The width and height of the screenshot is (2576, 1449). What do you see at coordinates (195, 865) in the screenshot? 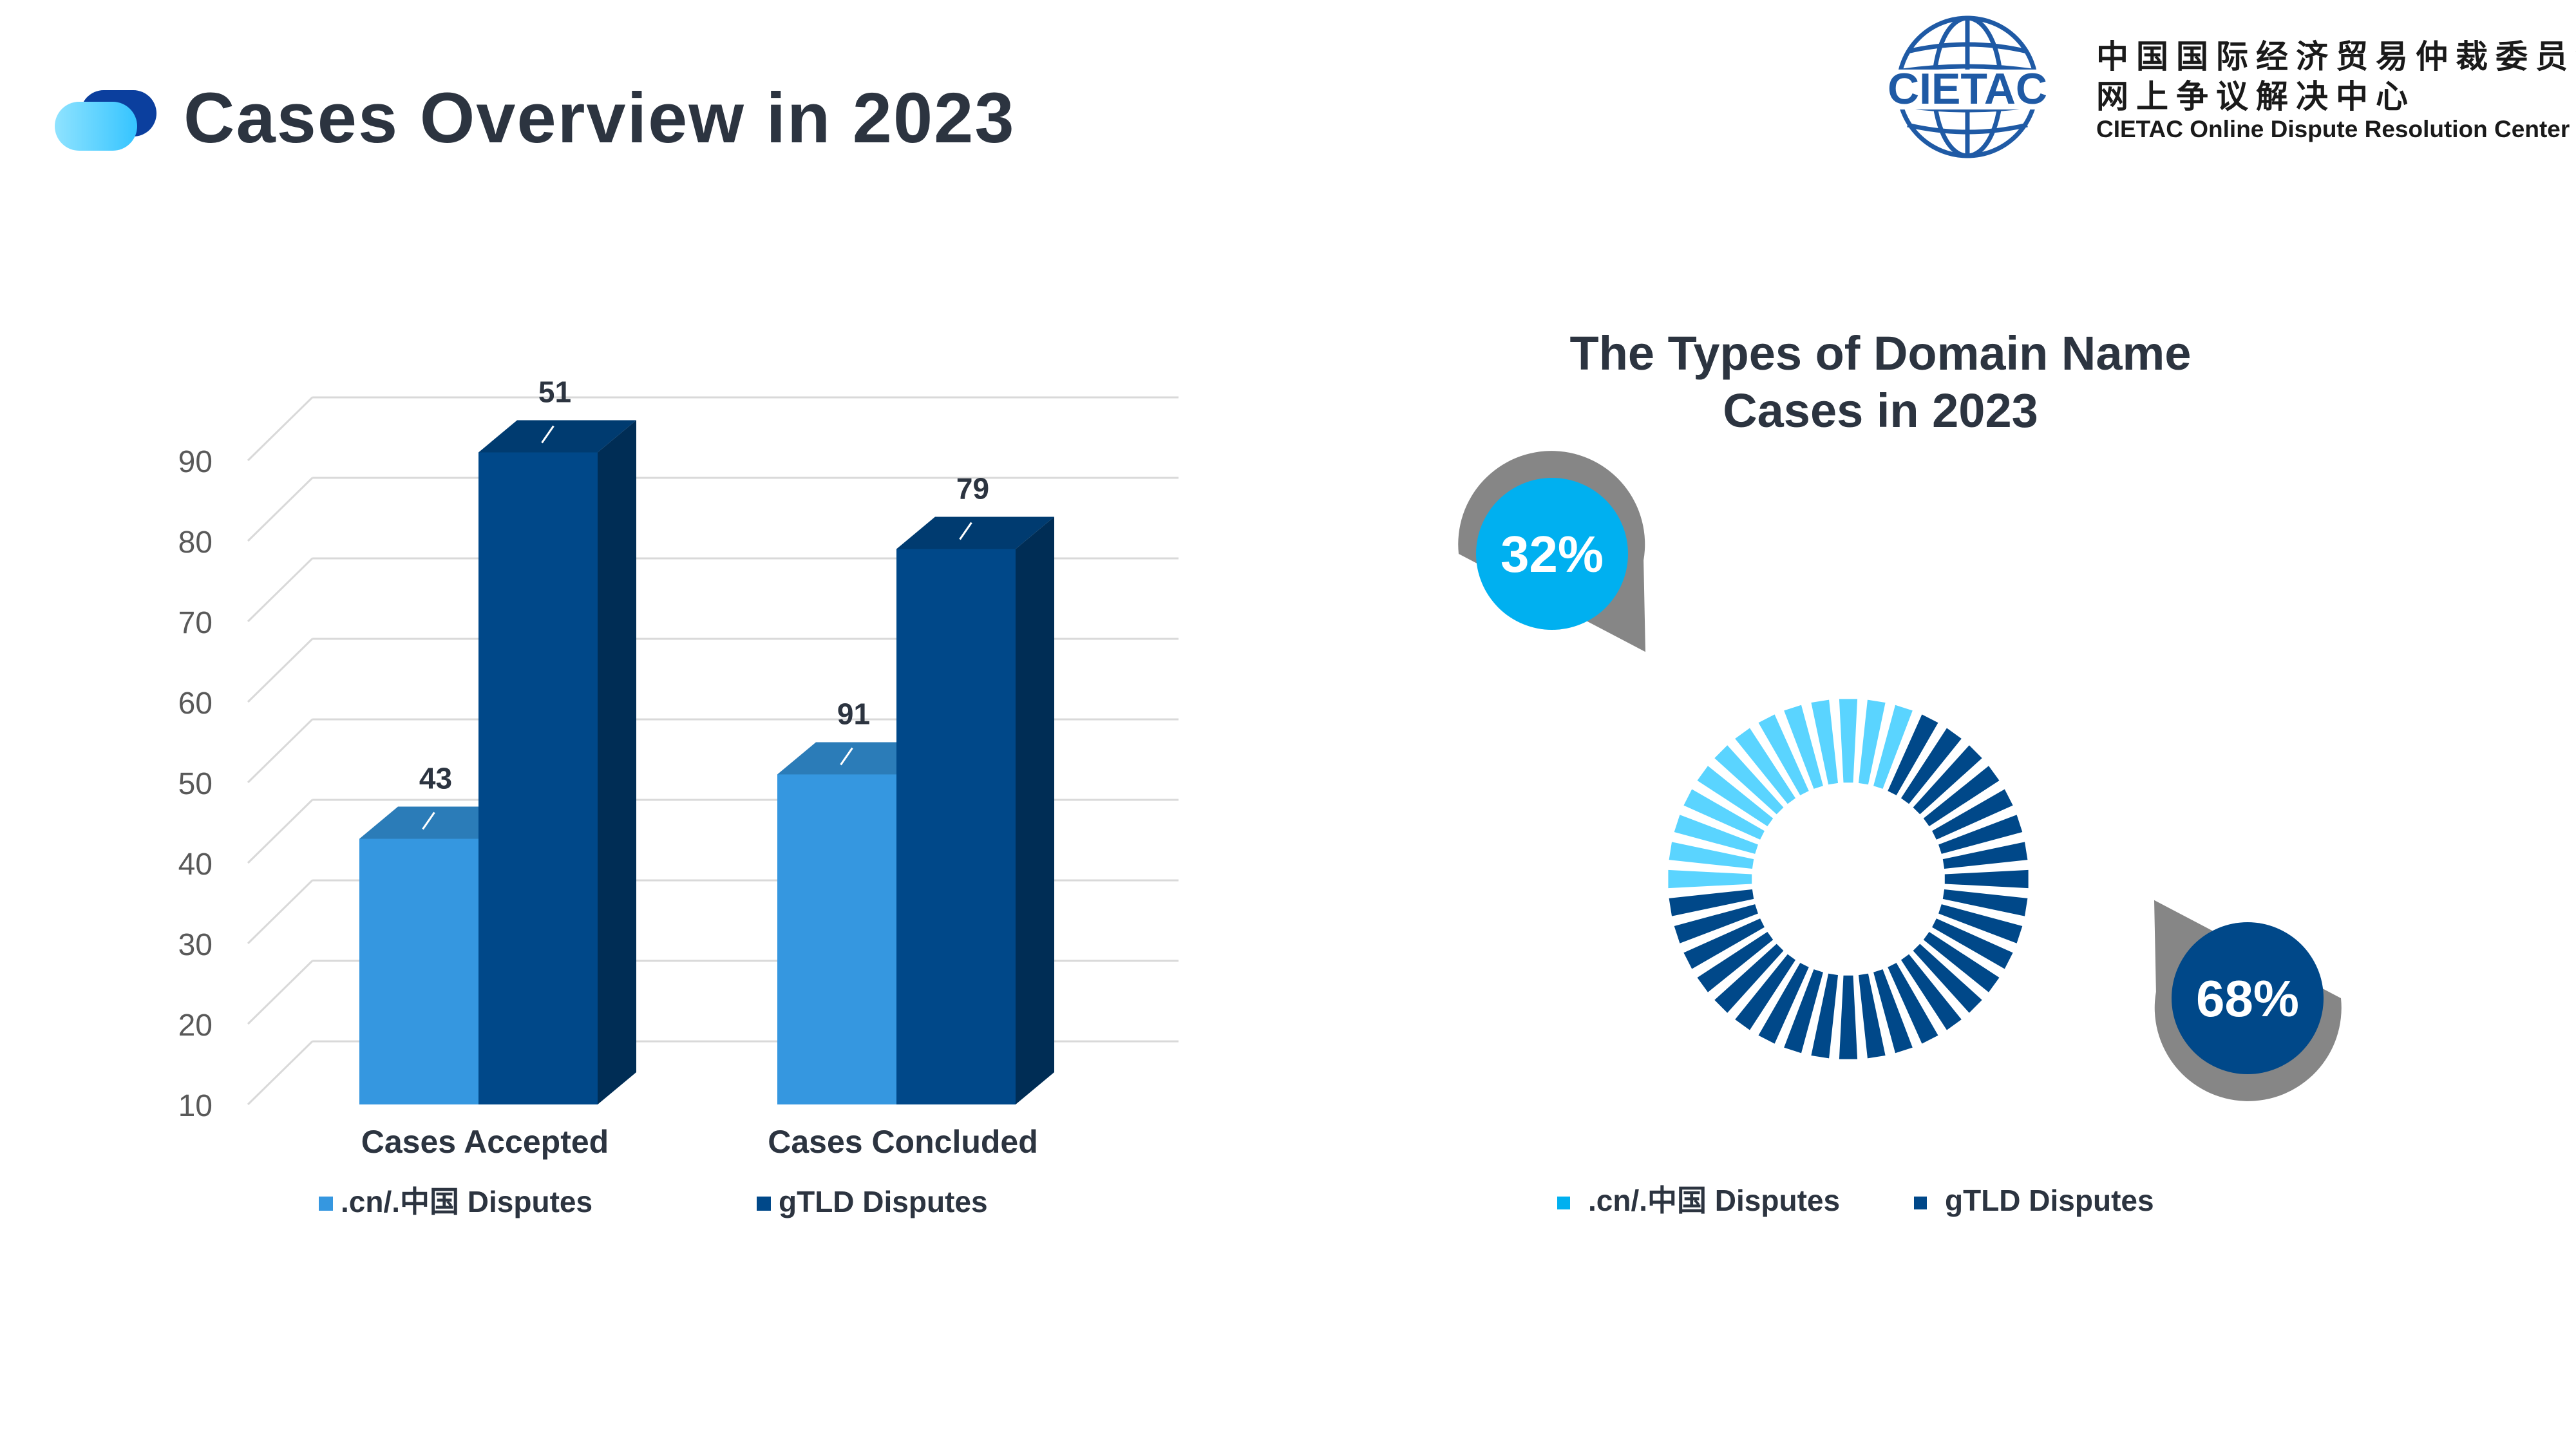
I see `y-tick-label: 40` at bounding box center [195, 865].